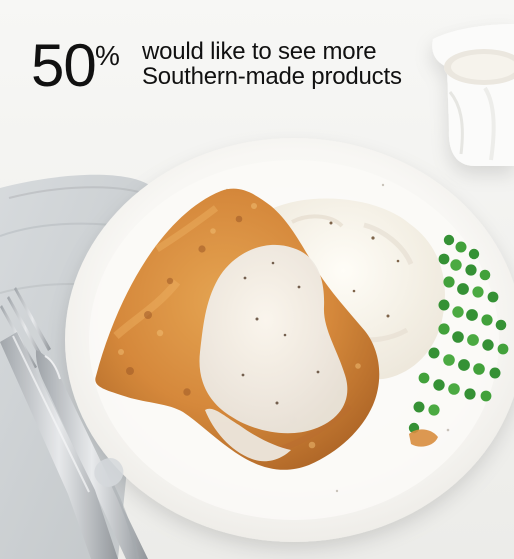 The height and width of the screenshot is (559, 514). Describe the element at coordinates (272, 77) in the screenshot. I see `caption-line-2: Southern-made products` at that location.